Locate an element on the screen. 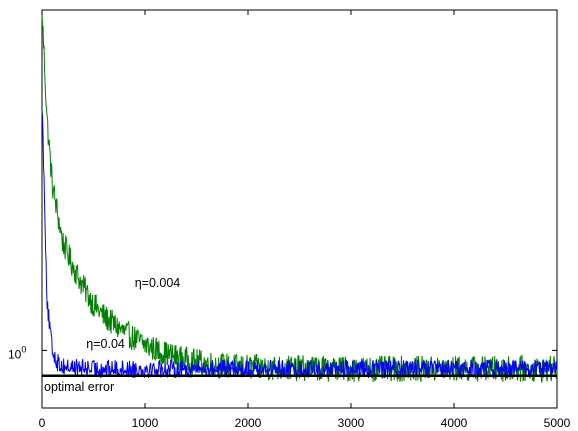 Image resolution: width=578 pixels, height=431 pixels. x-tick-label: 1000 is located at coordinates (145, 423).